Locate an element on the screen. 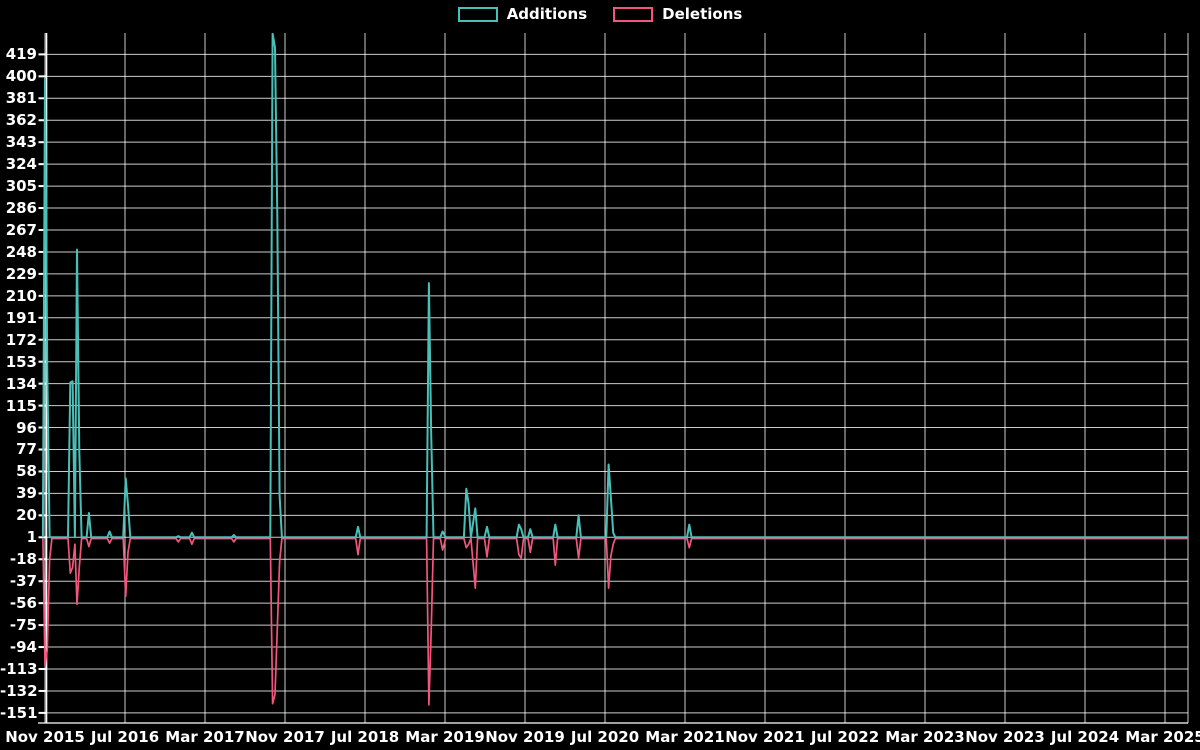 The image size is (1200, 750). y-tick-label: 362 is located at coordinates (21, 120).